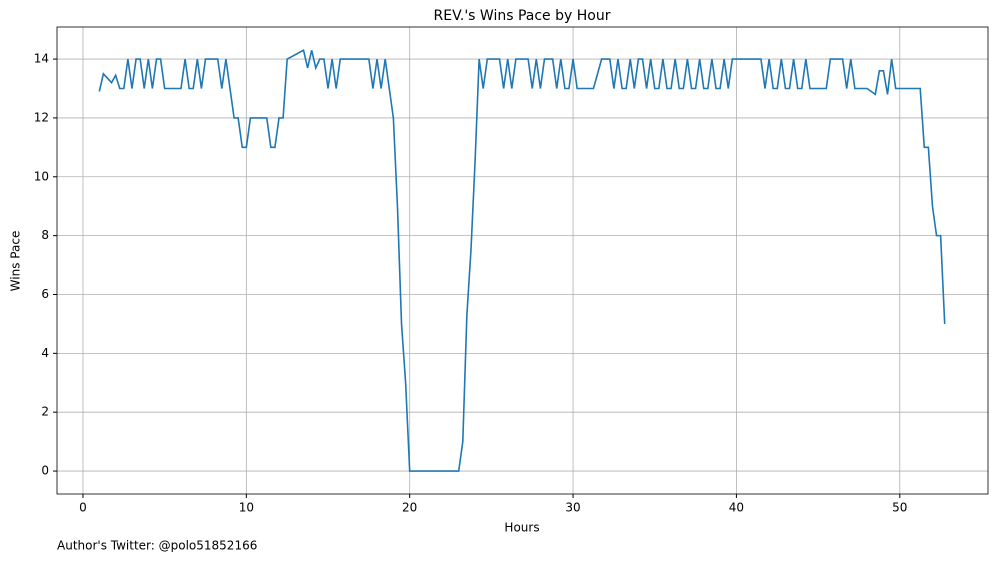 This screenshot has width=997, height=566. I want to click on y-tick-label: 14, so click(41, 59).